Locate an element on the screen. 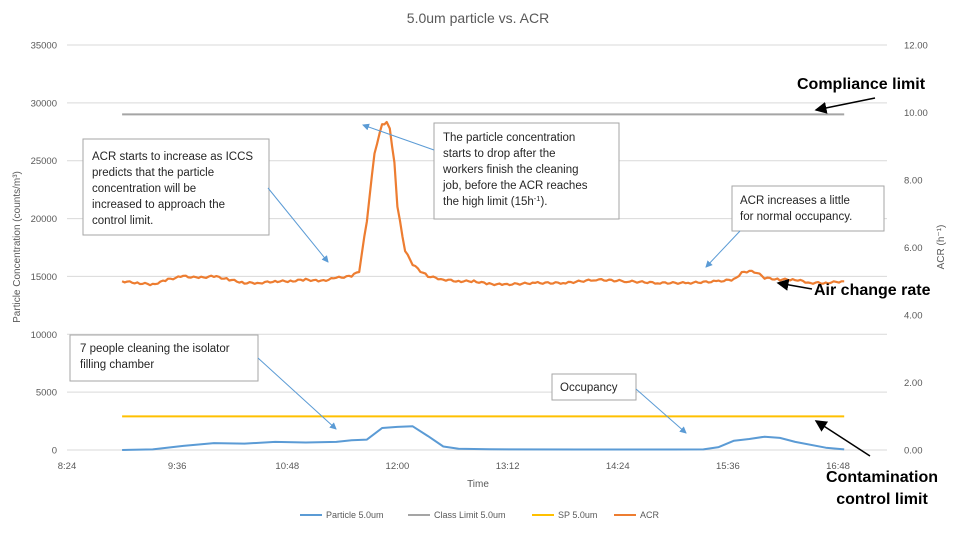 This screenshot has width=960, height=540. x-tick-label: 12:00 is located at coordinates (398, 466).